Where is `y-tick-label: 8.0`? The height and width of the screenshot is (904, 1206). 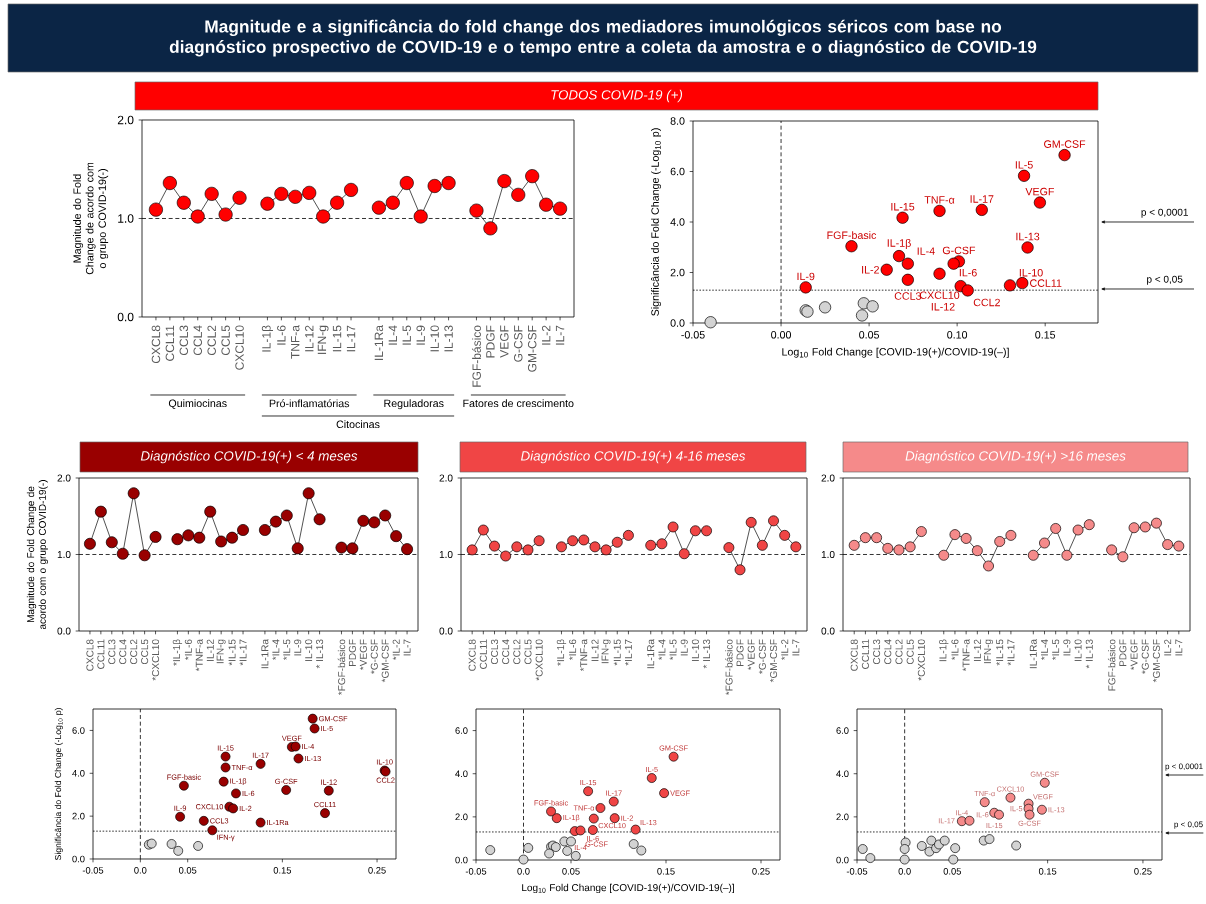
y-tick-label: 8.0 is located at coordinates (677, 121).